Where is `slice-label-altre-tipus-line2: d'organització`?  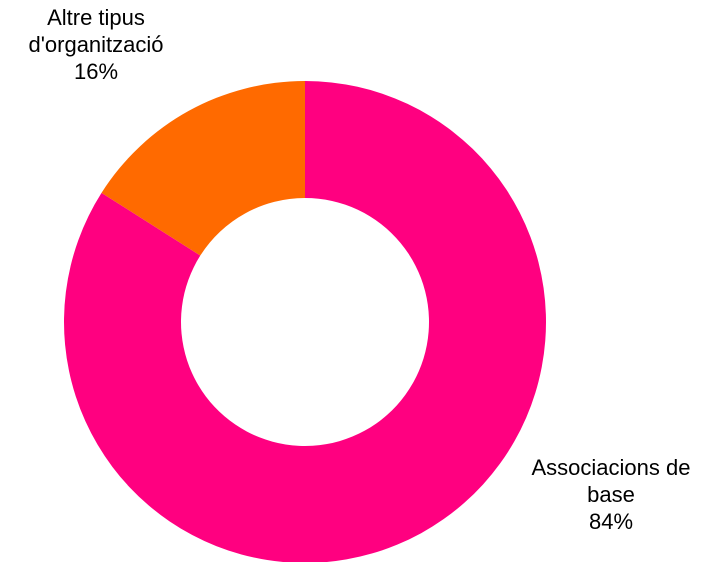
slice-label-altre-tipus-line2: d'organització is located at coordinates (96, 44).